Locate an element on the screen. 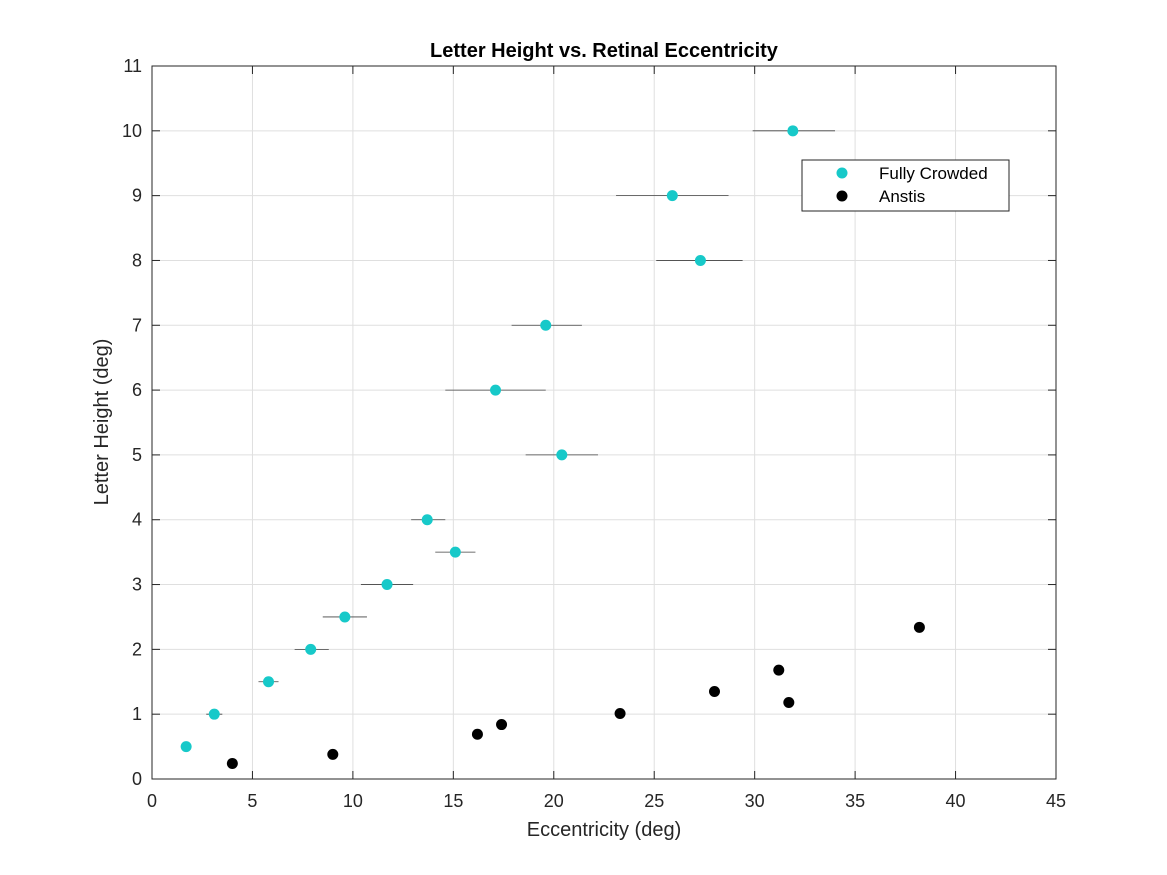 The width and height of the screenshot is (1167, 875). x-tick-label: 15 is located at coordinates (453, 801).